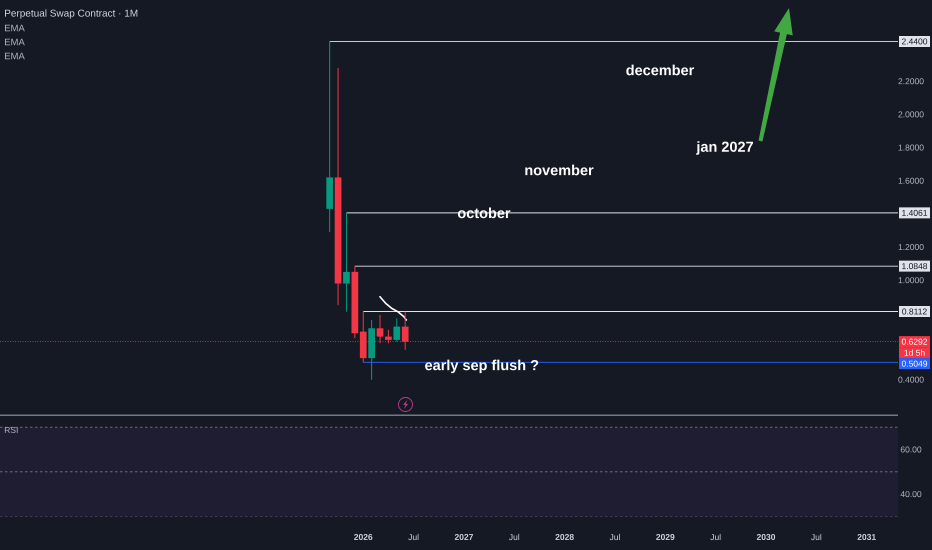  Describe the element at coordinates (867, 537) in the screenshot. I see `x-tick-label: 2031` at that location.